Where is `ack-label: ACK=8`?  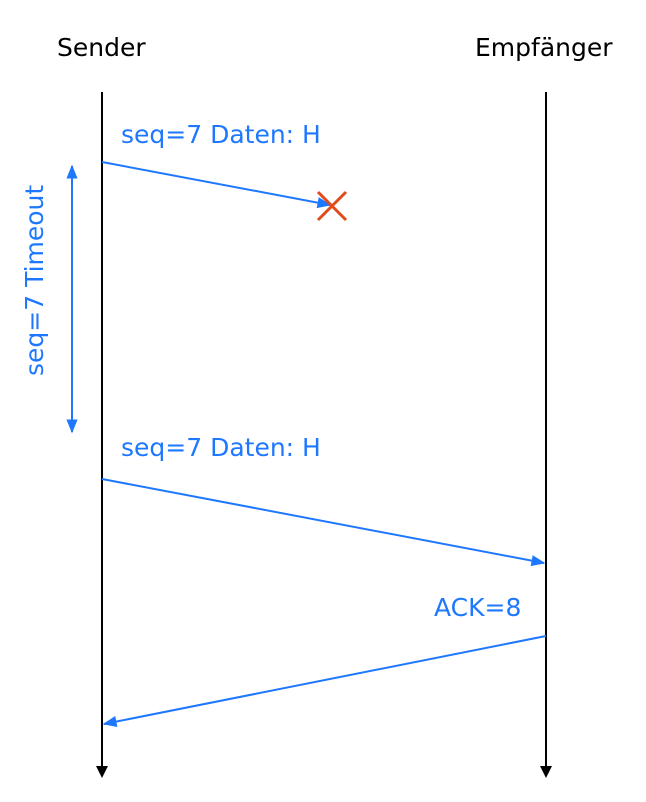
ack-label: ACK=8 is located at coordinates (477, 607).